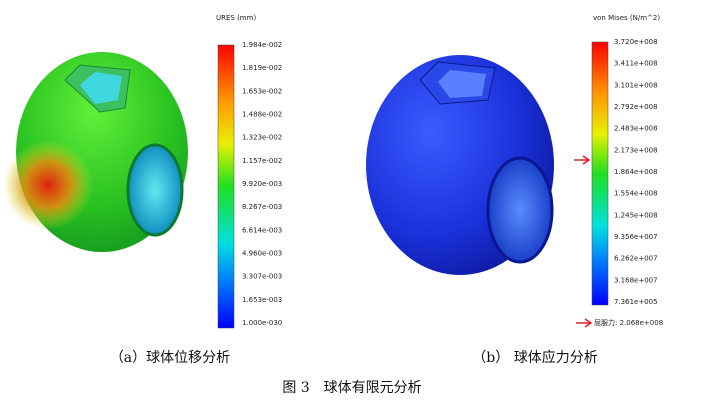  What do you see at coordinates (636, 215) in the screenshot?
I see `legend-tick-label: 1.245e+008` at bounding box center [636, 215].